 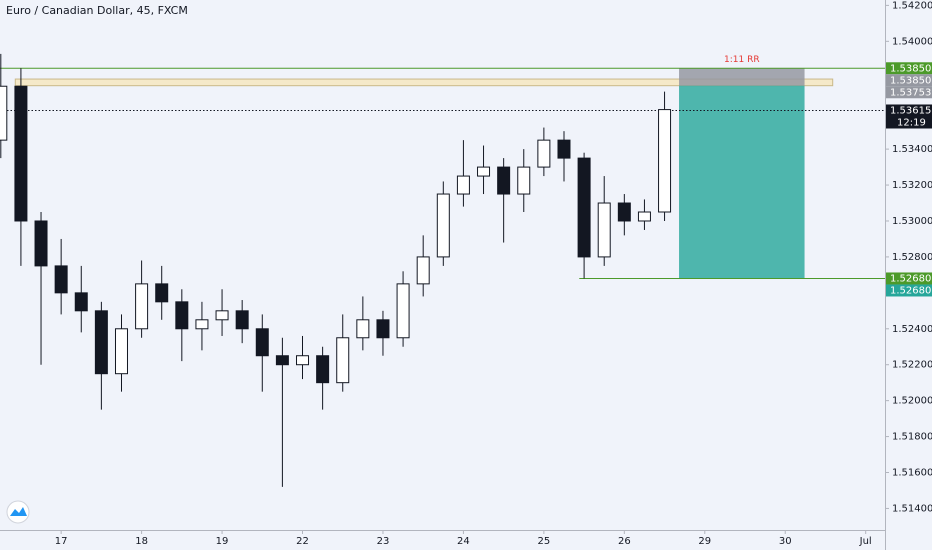 I want to click on y-tick-label: 1.52400, so click(x=912, y=329).